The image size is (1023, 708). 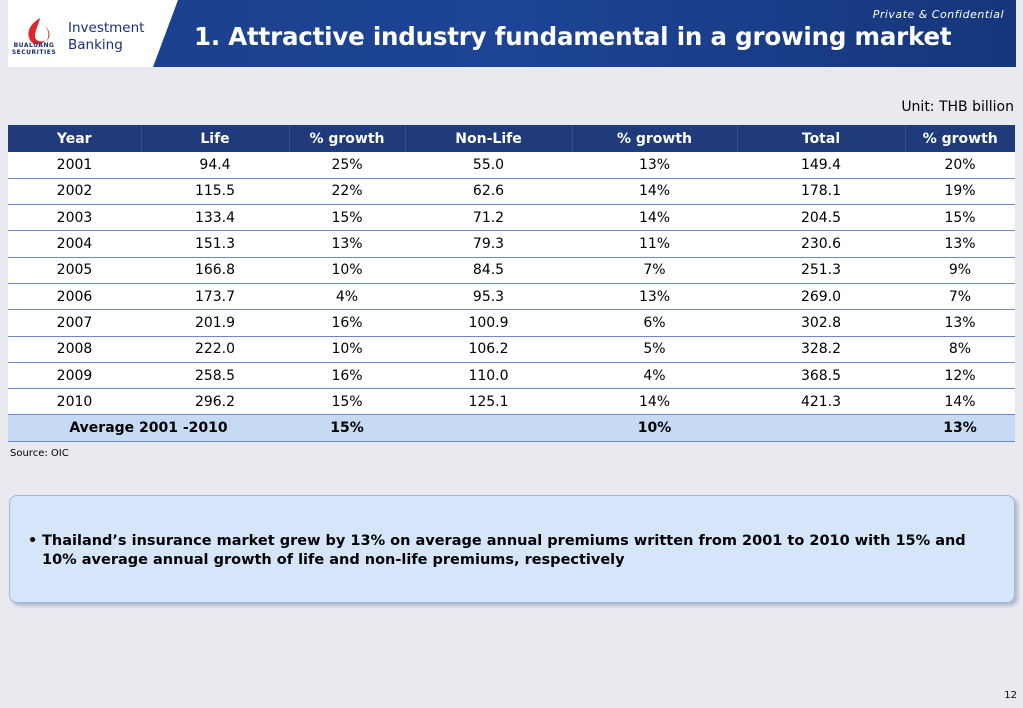 What do you see at coordinates (74, 165) in the screenshot?
I see `table-cell: 2001` at bounding box center [74, 165].